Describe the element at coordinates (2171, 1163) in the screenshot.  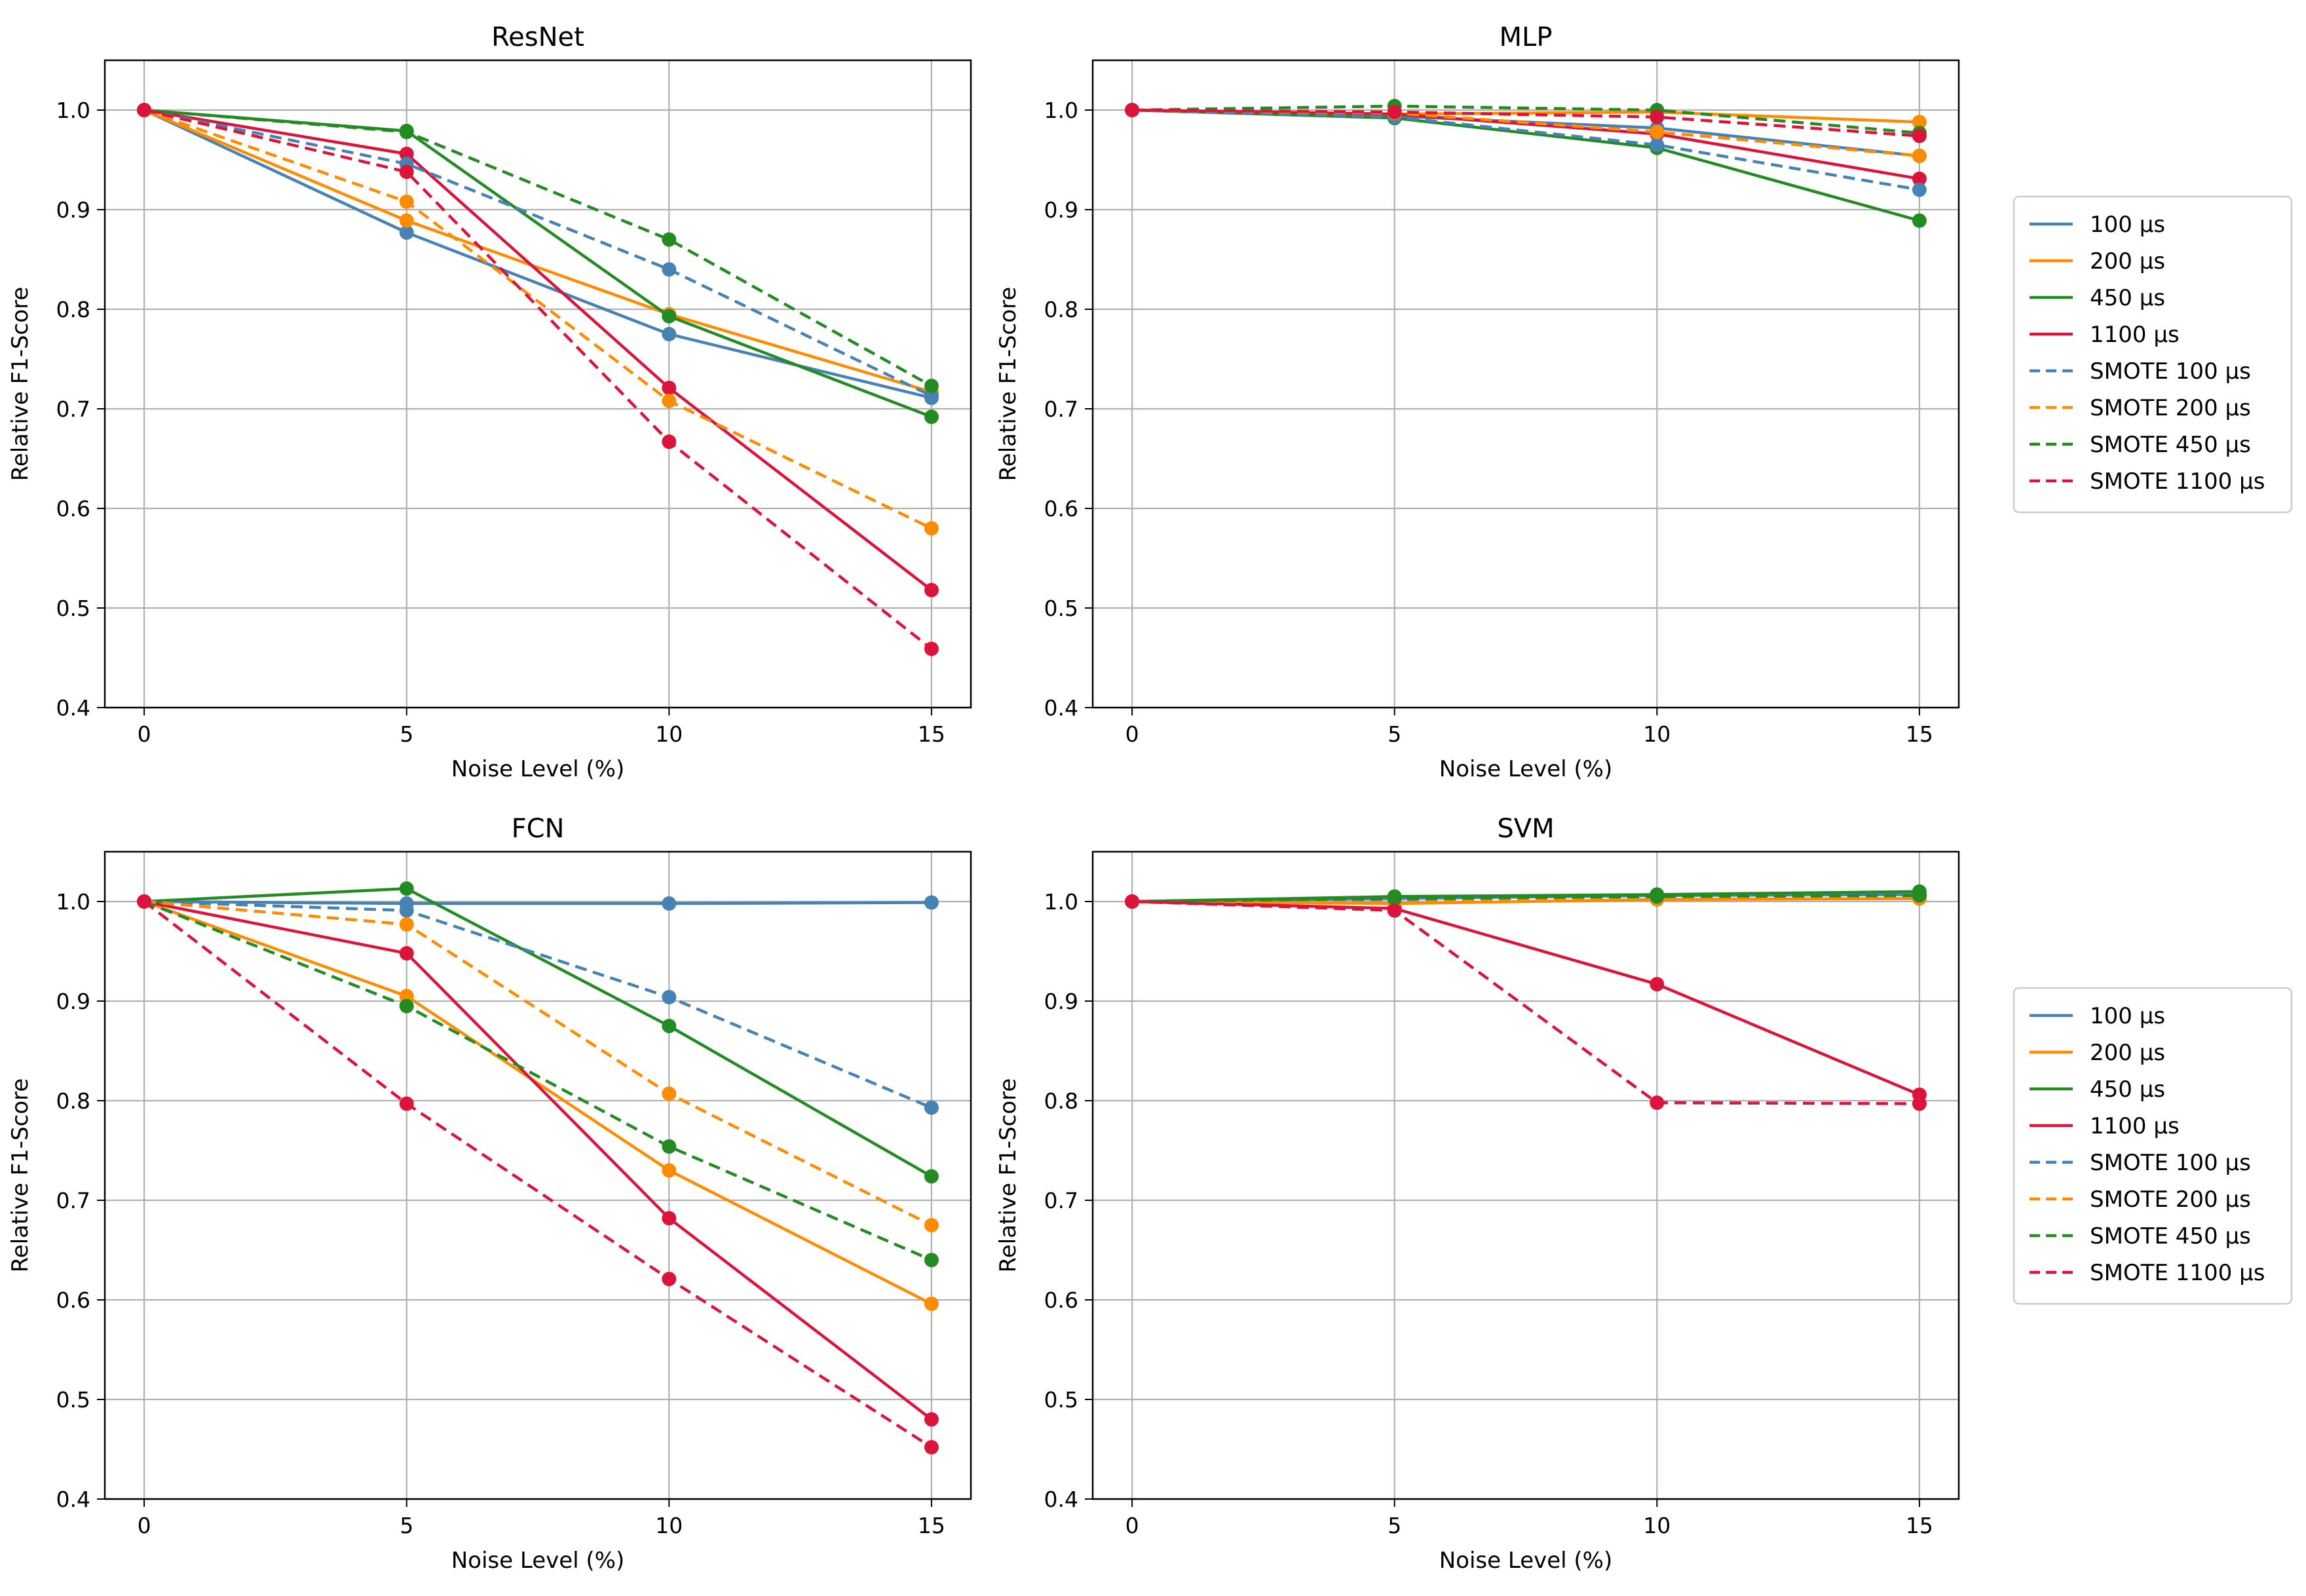
I see `legend-entry: SMOTE 100 µs` at that location.